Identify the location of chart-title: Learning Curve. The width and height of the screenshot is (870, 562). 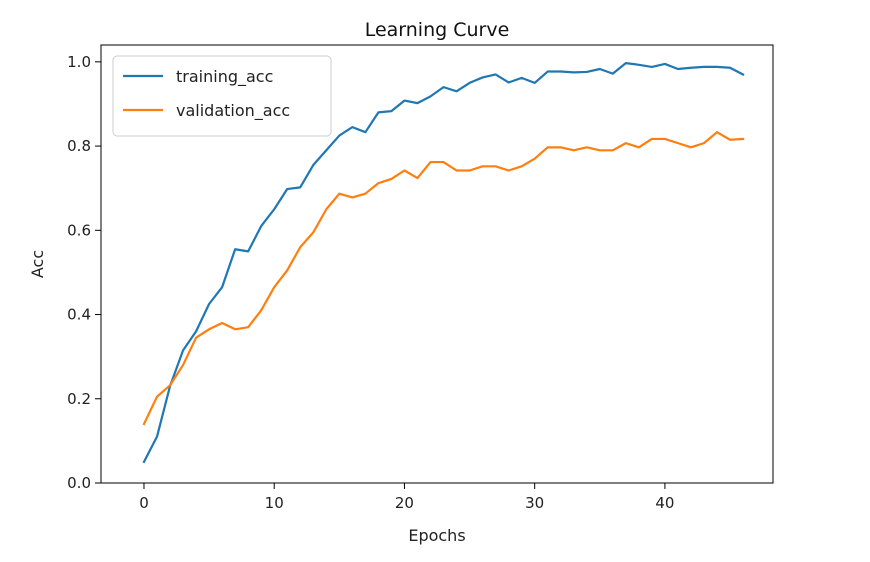
(437, 30).